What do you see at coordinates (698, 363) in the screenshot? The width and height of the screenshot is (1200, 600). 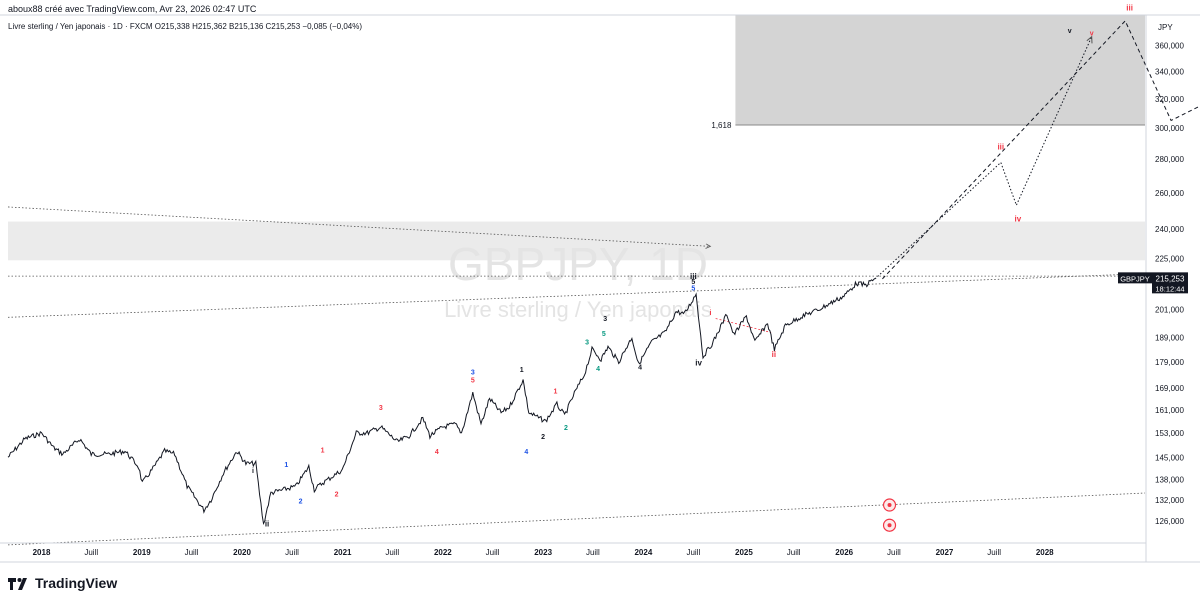 I see `wave-label-23: iv` at bounding box center [698, 363].